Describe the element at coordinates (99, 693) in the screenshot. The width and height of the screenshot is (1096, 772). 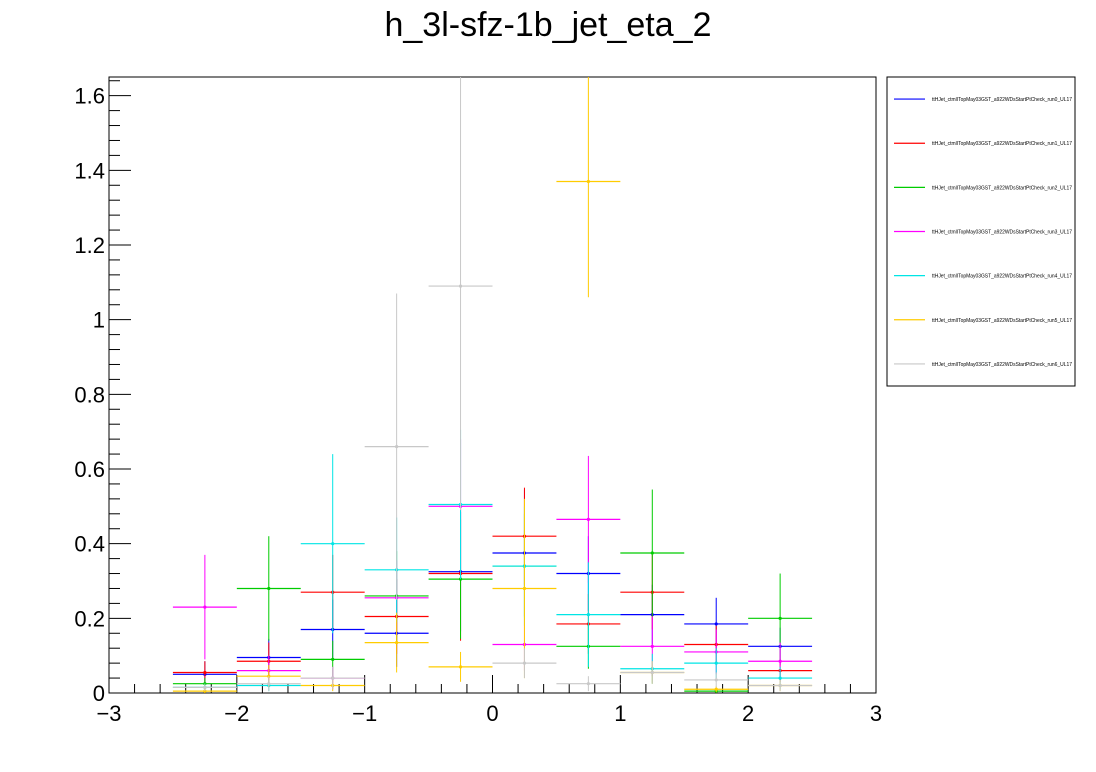
I see `y-tick-label: 0` at that location.